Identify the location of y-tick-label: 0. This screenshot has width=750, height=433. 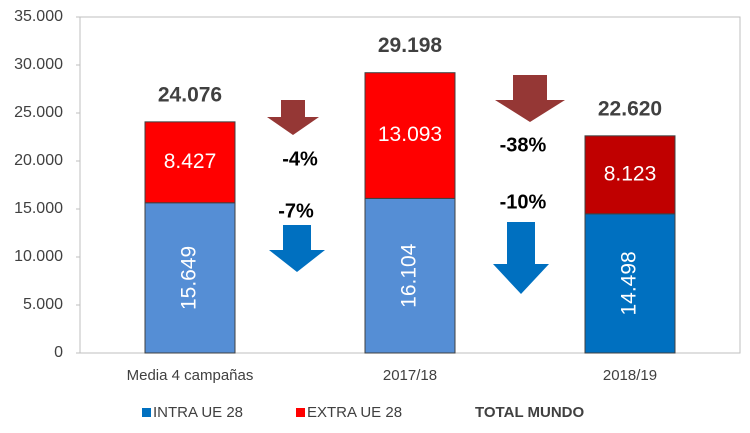
(58, 352).